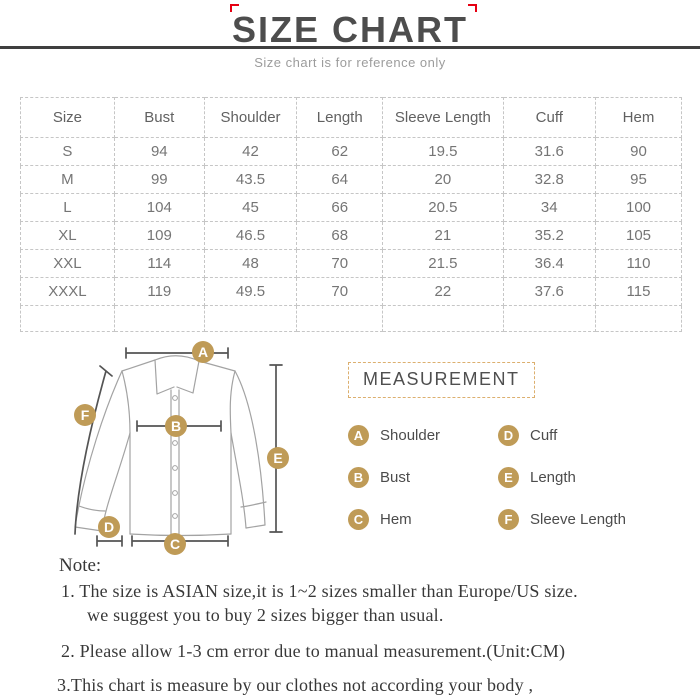 The image size is (700, 700). What do you see at coordinates (549, 263) in the screenshot?
I see `cell: 36.4` at bounding box center [549, 263].